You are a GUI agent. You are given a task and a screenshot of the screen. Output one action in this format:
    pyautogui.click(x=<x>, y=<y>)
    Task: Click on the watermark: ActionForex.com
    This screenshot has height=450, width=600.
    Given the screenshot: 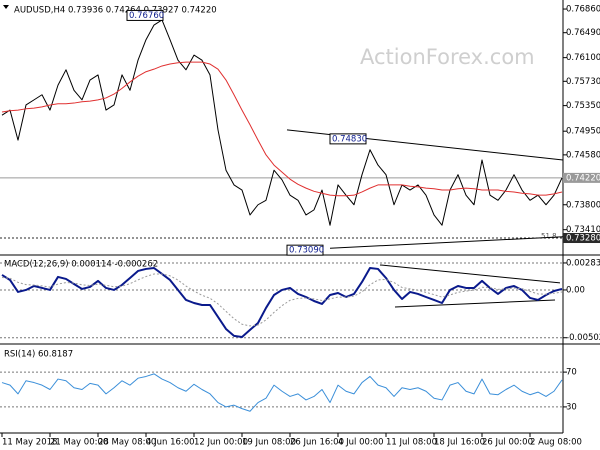 What is the action you would take?
    pyautogui.click(x=447, y=57)
    